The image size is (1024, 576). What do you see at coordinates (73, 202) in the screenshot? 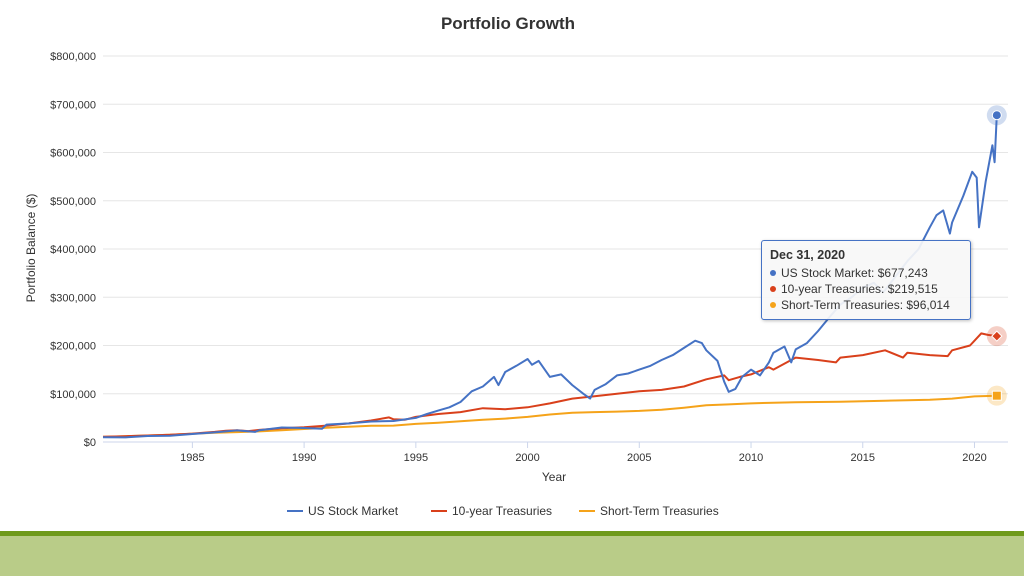
I see `y-tick-label: $500,000` at bounding box center [73, 202].